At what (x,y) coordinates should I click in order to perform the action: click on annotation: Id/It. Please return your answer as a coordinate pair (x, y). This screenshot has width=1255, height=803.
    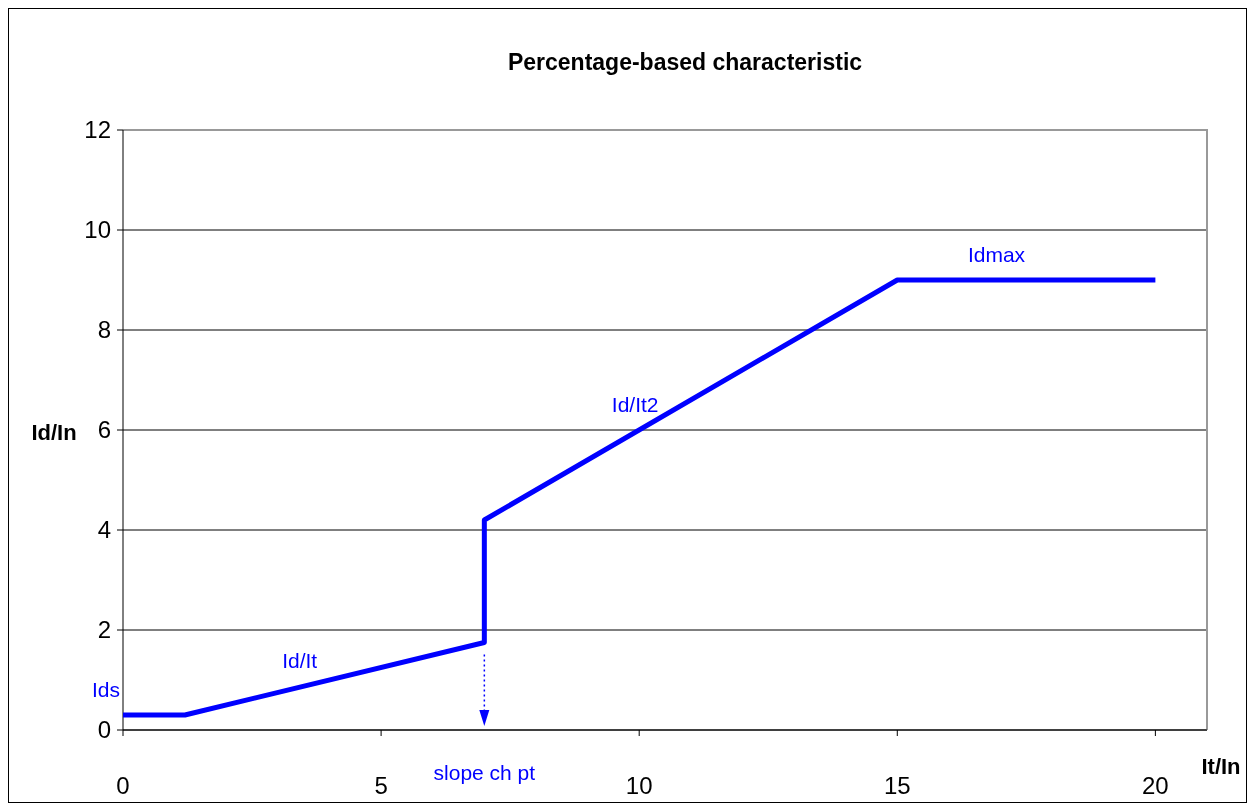
    Looking at the image, I should click on (300, 661).